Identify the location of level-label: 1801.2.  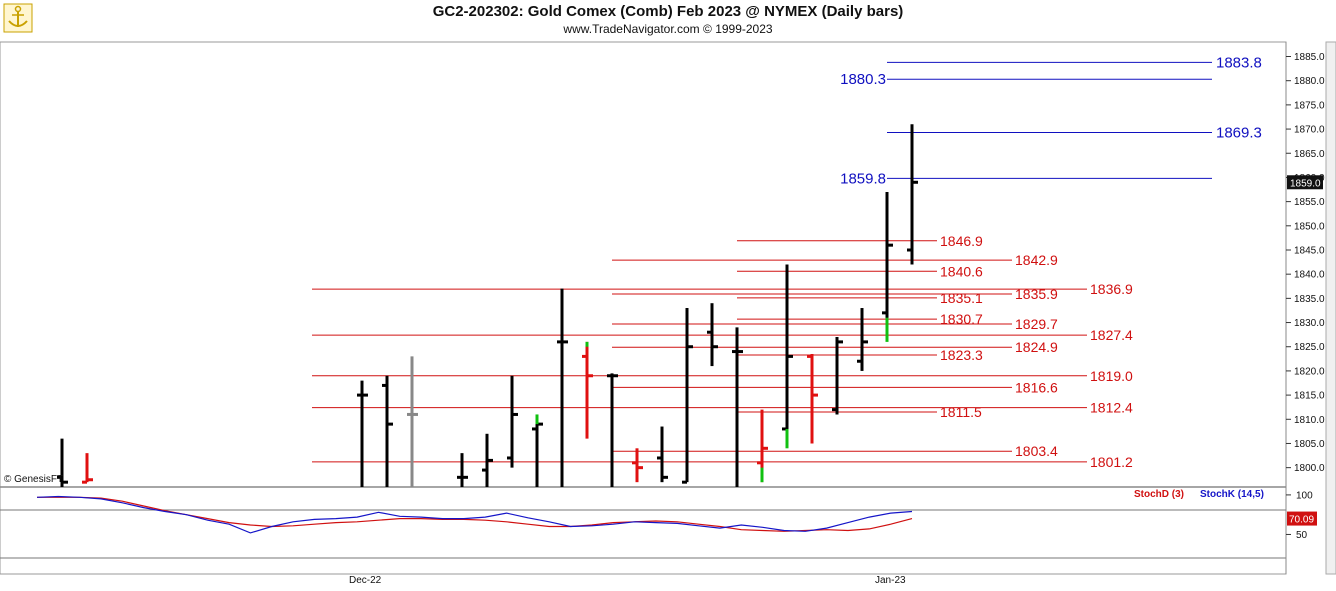
(1111, 462).